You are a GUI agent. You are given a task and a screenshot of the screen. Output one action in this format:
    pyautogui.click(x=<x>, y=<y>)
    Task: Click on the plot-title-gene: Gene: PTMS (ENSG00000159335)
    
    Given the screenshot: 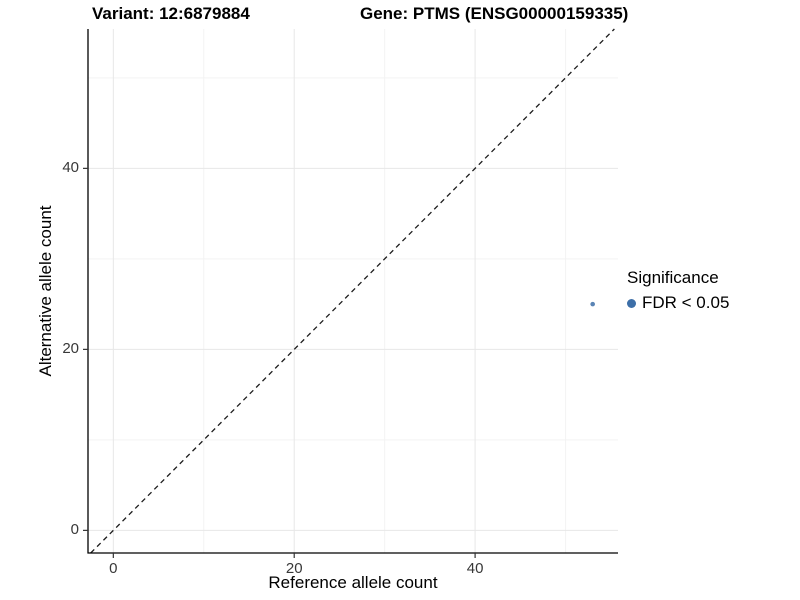 What is the action you would take?
    pyautogui.click(x=494, y=13)
    